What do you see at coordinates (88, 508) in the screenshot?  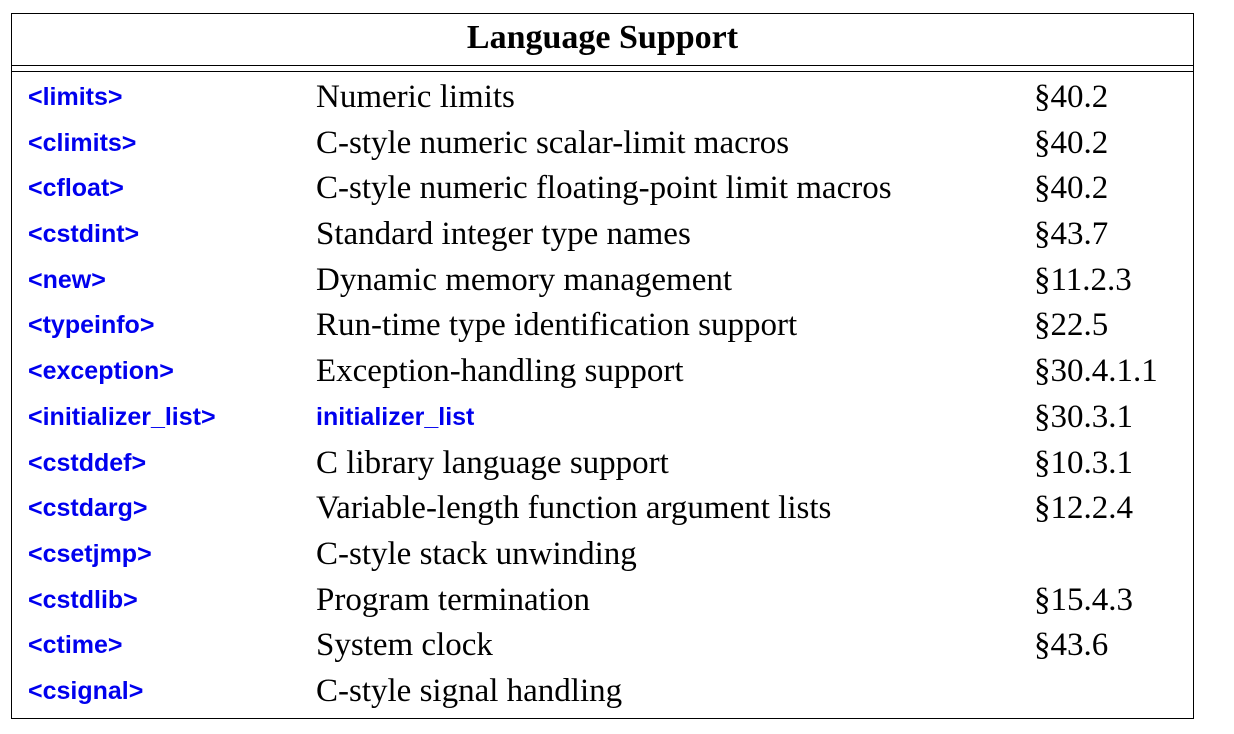 I see `header-name: <cstdarg>` at bounding box center [88, 508].